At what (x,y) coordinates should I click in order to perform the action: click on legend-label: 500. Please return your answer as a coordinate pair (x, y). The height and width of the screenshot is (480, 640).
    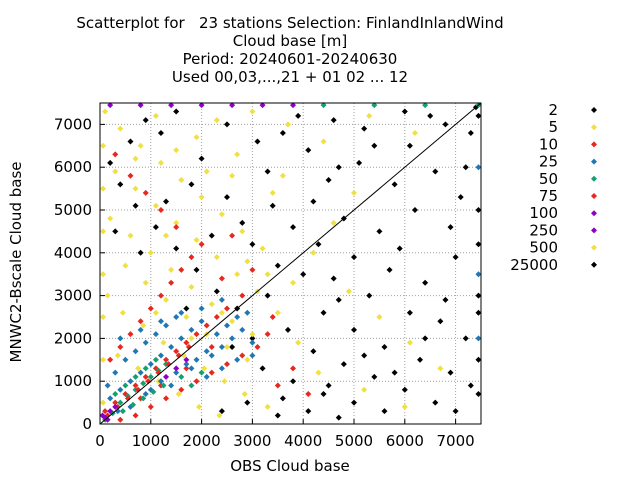
    Looking at the image, I should click on (543, 248).